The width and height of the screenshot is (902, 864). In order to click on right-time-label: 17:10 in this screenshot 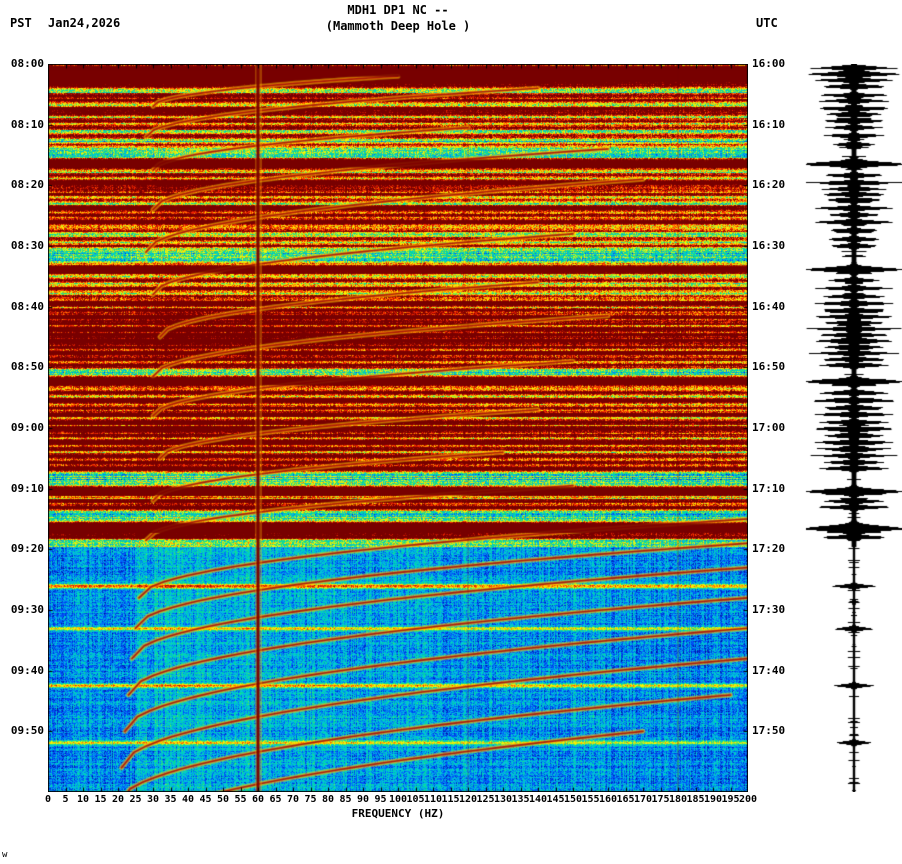, I will do `click(769, 488)`.